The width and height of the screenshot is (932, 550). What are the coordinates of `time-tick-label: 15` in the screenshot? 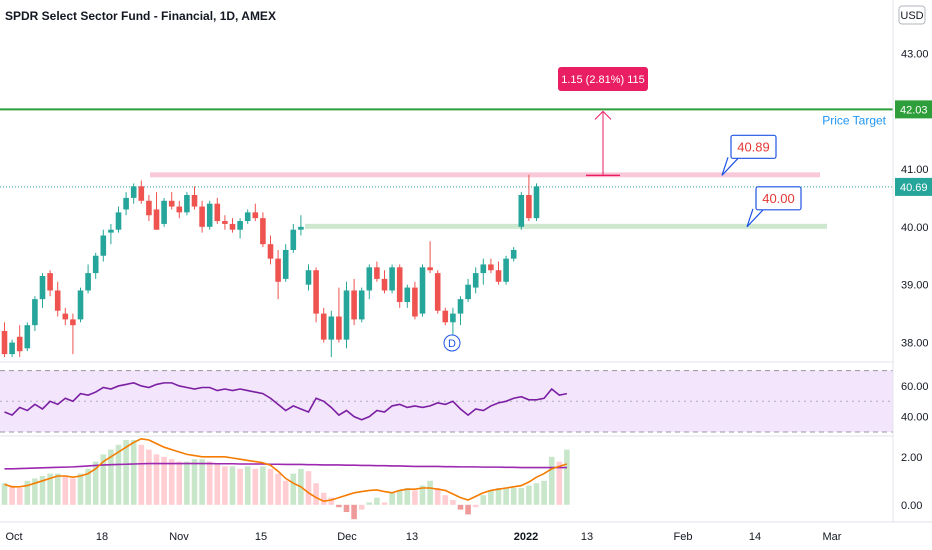 It's located at (261, 537).